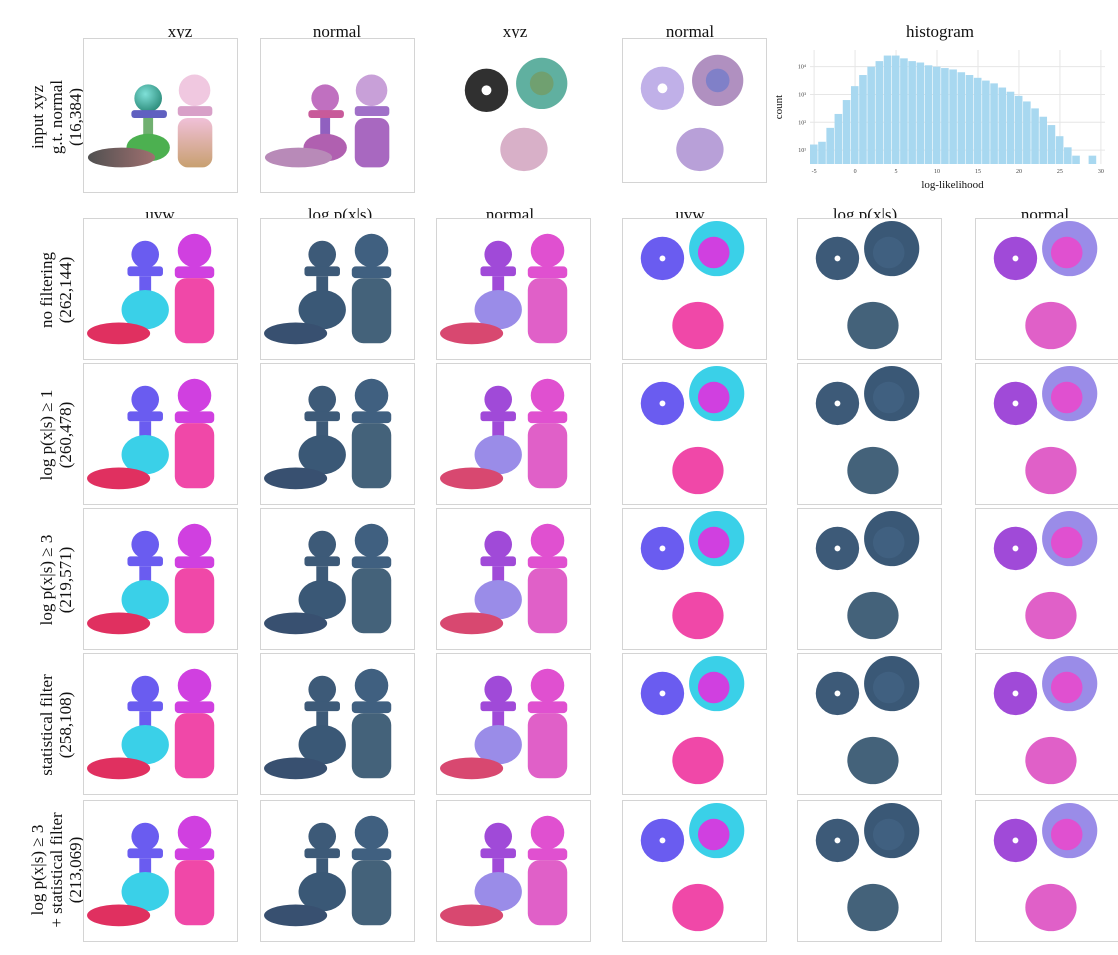 The height and width of the screenshot is (955, 1118). I want to click on top-header-normal-1: normal, so click(337, 31).